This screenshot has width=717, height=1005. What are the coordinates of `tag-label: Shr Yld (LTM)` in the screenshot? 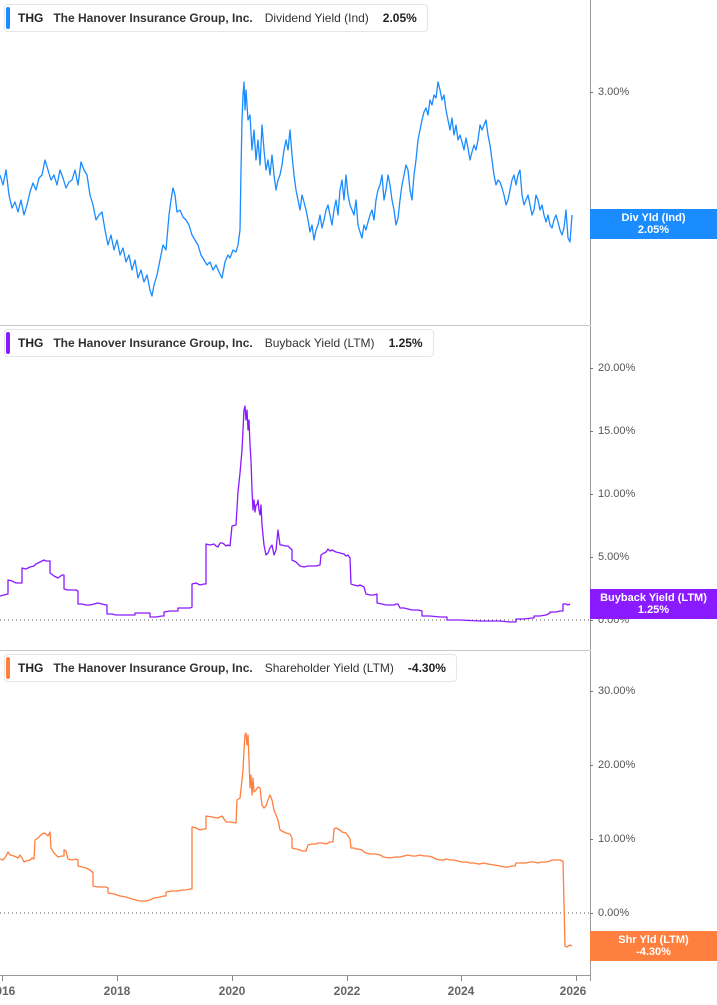 It's located at (653, 940).